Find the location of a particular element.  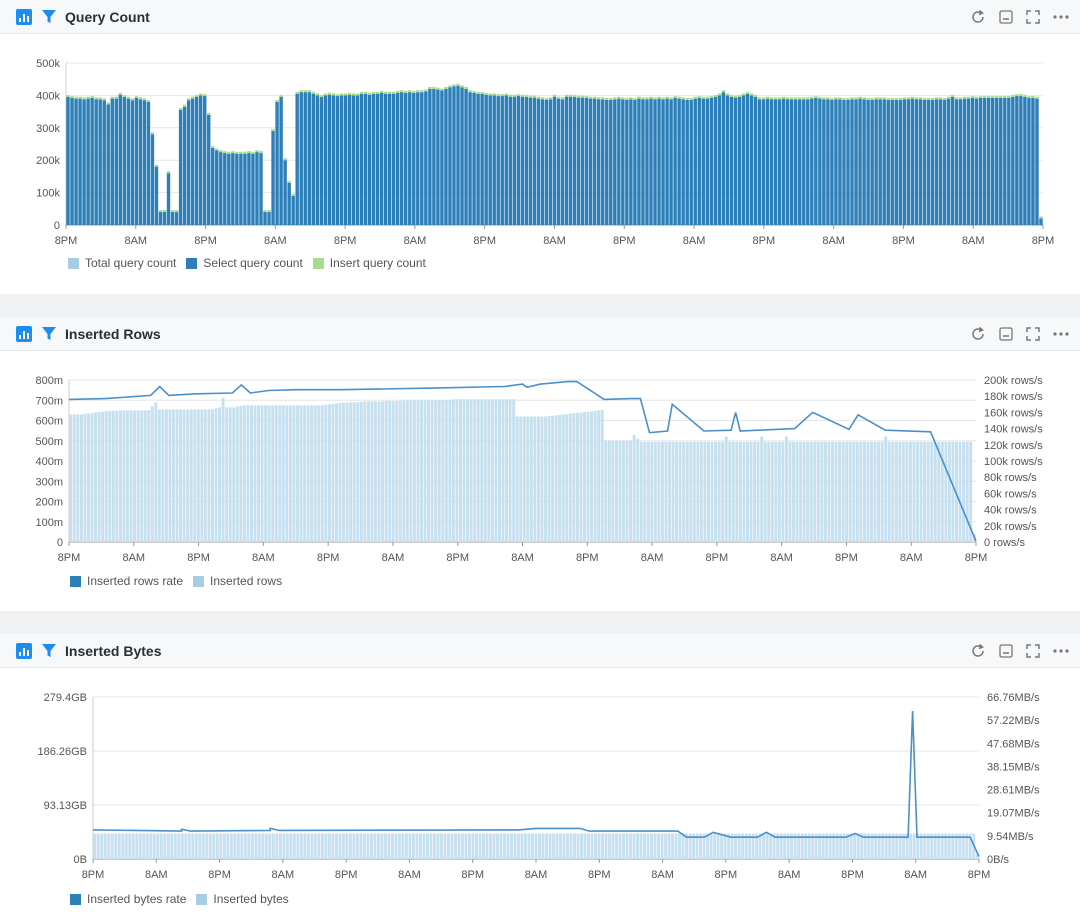

y2-tick-label: 80k rows/s is located at coordinates (1010, 478).